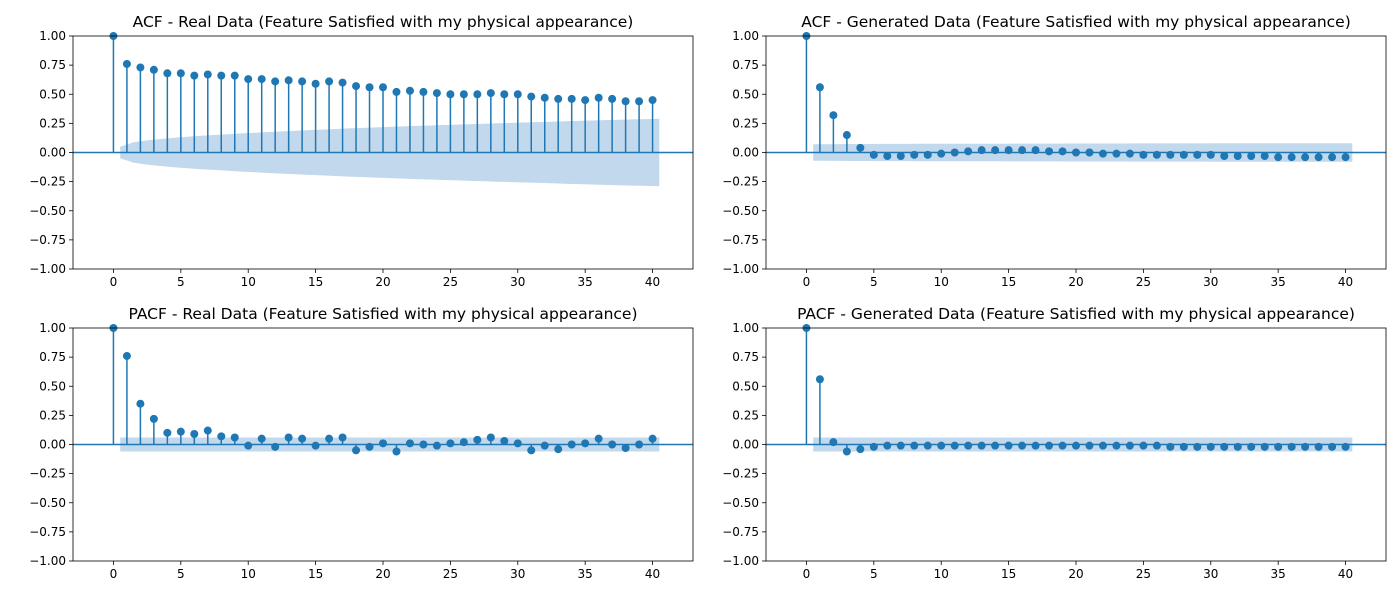 Image resolution: width=1400 pixels, height=600 pixels. I want to click on pacf-generated-ytick-label: 0.25, so click(745, 415).